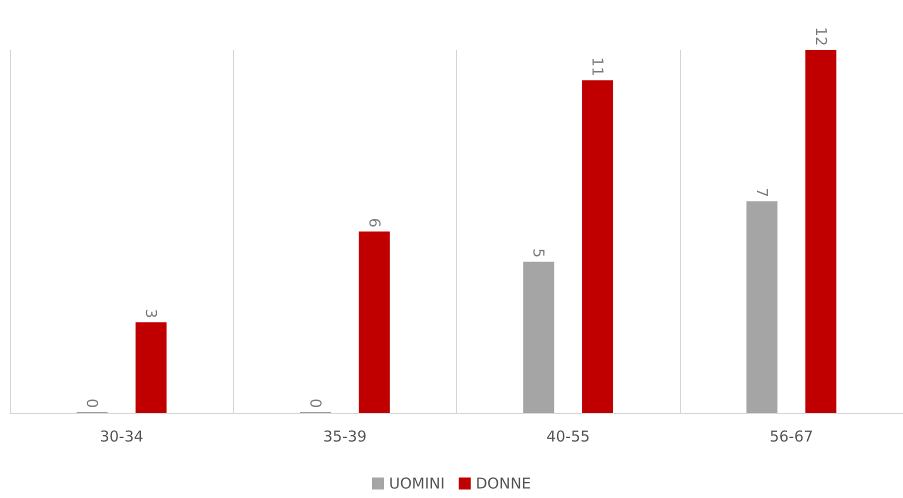 This screenshot has width=903, height=498. Describe the element at coordinates (416, 483) in the screenshot. I see `legend-label: UOMINI` at that location.